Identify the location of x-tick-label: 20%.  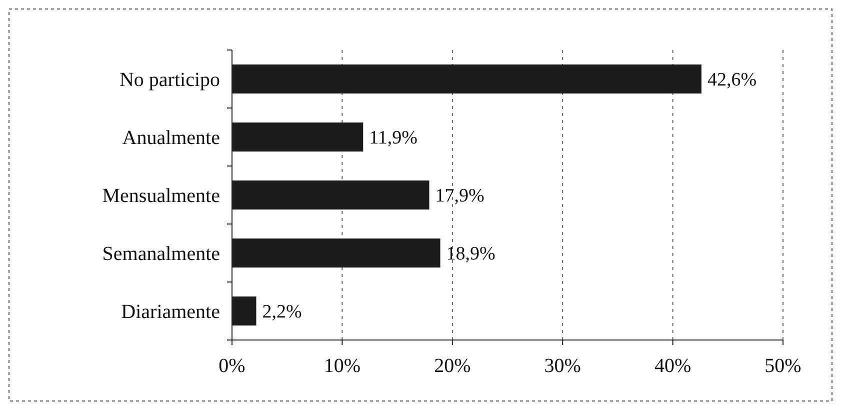
(452, 366).